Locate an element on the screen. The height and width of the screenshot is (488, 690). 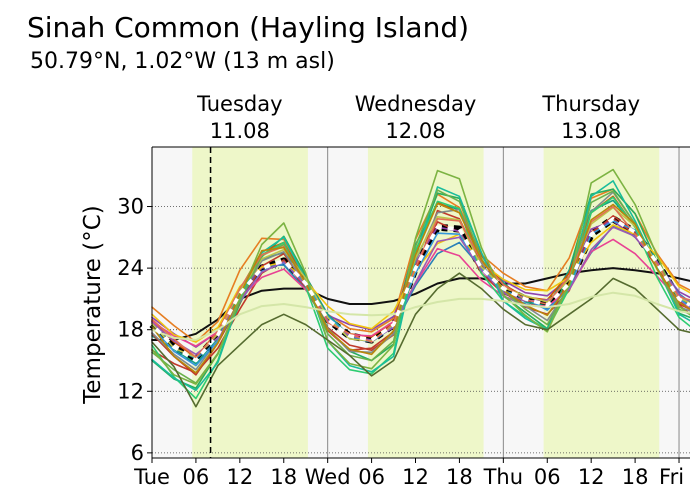
day-header-date: 11.08 is located at coordinates (240, 131).